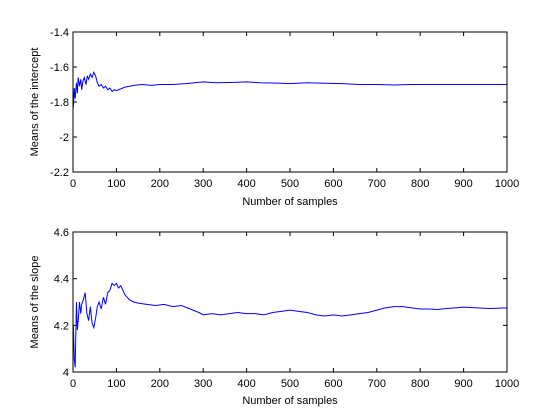 This screenshot has height=420, width=560. Describe the element at coordinates (333, 184) in the screenshot. I see `intercept-x-tick-label: 600` at that location.